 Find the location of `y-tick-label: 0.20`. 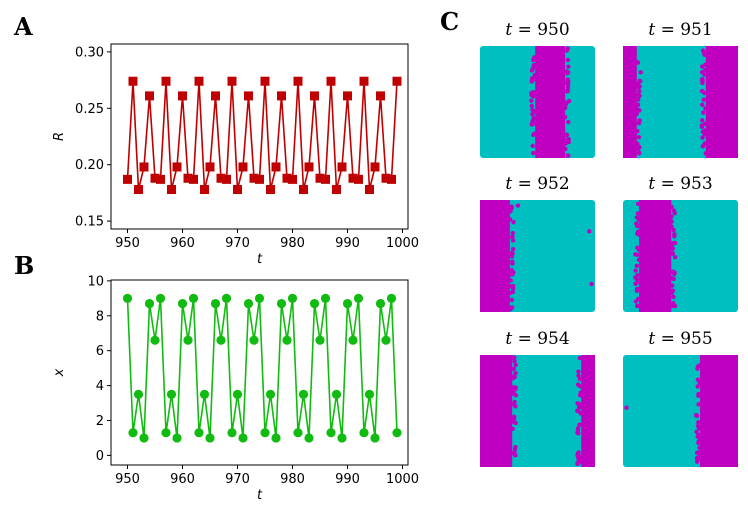

y-tick-label: 0.20 is located at coordinates (89, 165).